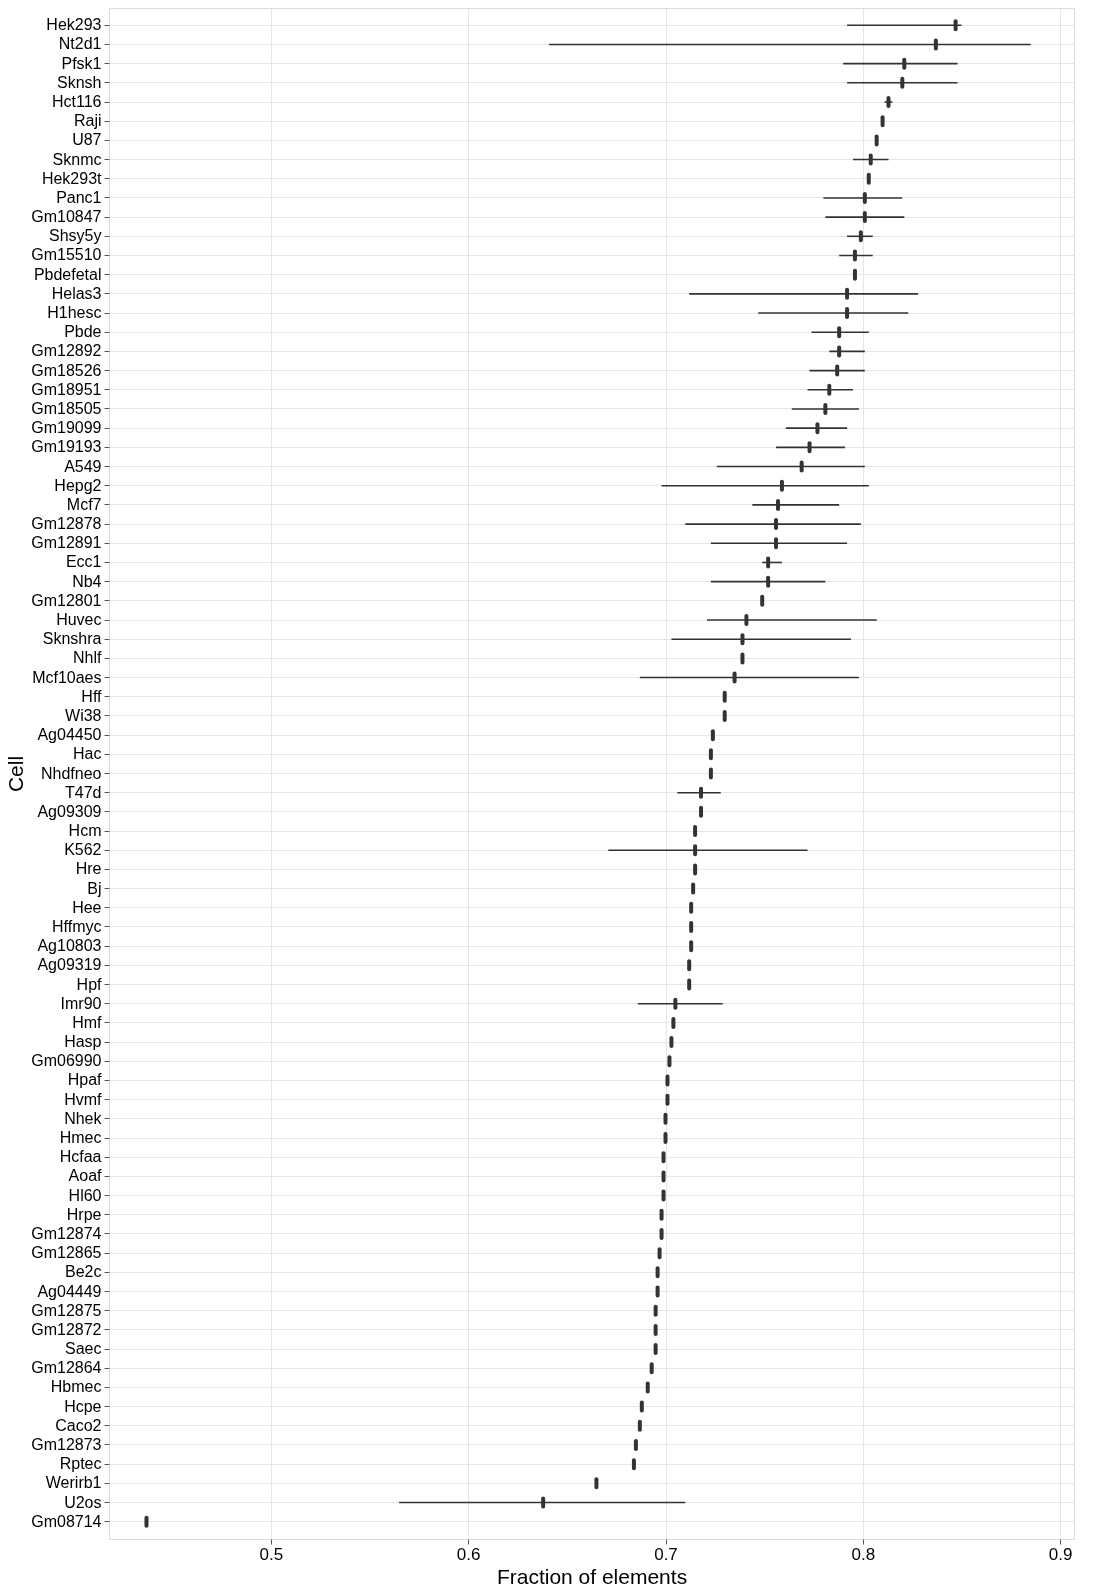 This screenshot has width=1104, height=1591. Describe the element at coordinates (85, 1176) in the screenshot. I see `y-tick-label: Aoaf` at that location.